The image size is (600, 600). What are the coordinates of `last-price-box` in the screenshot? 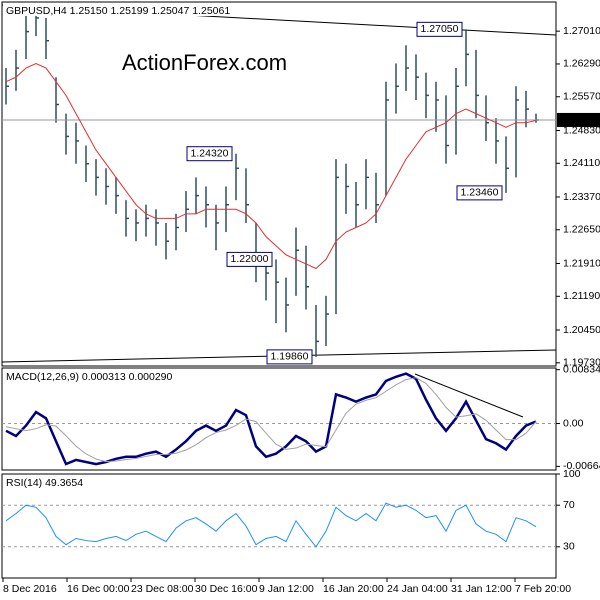 It's located at (578, 119).